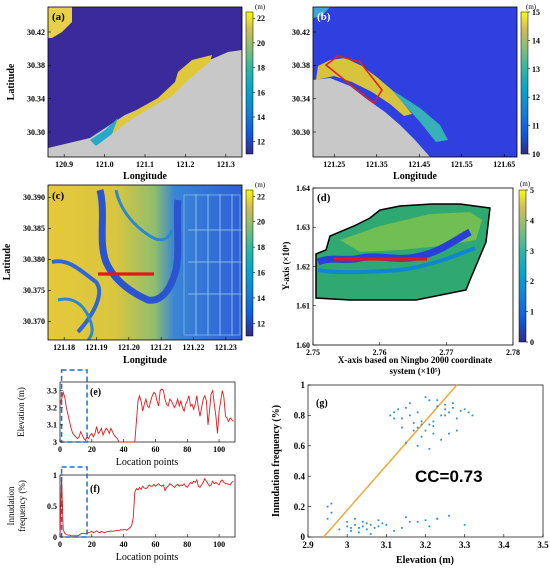 Image resolution: width=550 pixels, height=569 pixels. What do you see at coordinates (303, 227) in the screenshot?
I see `y-tick-label: 1.63` at bounding box center [303, 227].